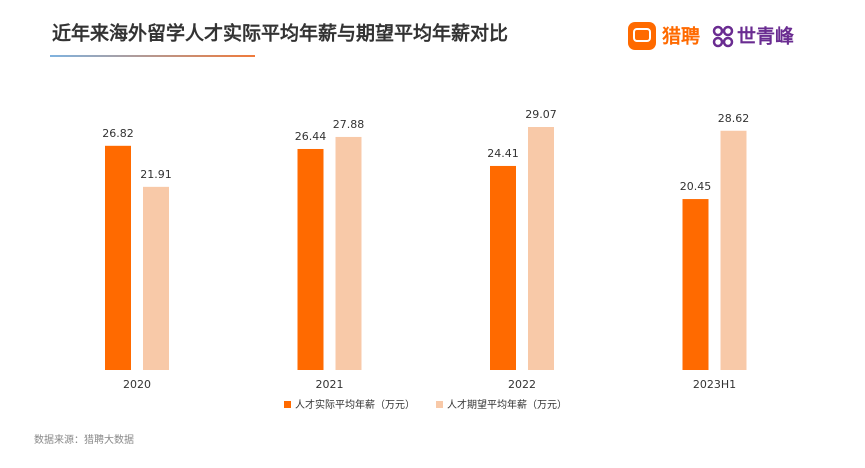  What do you see at coordinates (766, 36) in the screenshot?
I see `logo-text: 世青峰` at bounding box center [766, 36].